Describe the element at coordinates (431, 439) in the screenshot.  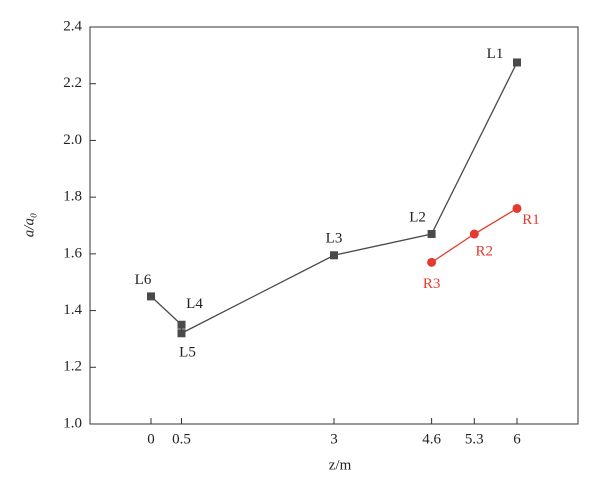
I see `x-tick-label: 4.6` at that location.